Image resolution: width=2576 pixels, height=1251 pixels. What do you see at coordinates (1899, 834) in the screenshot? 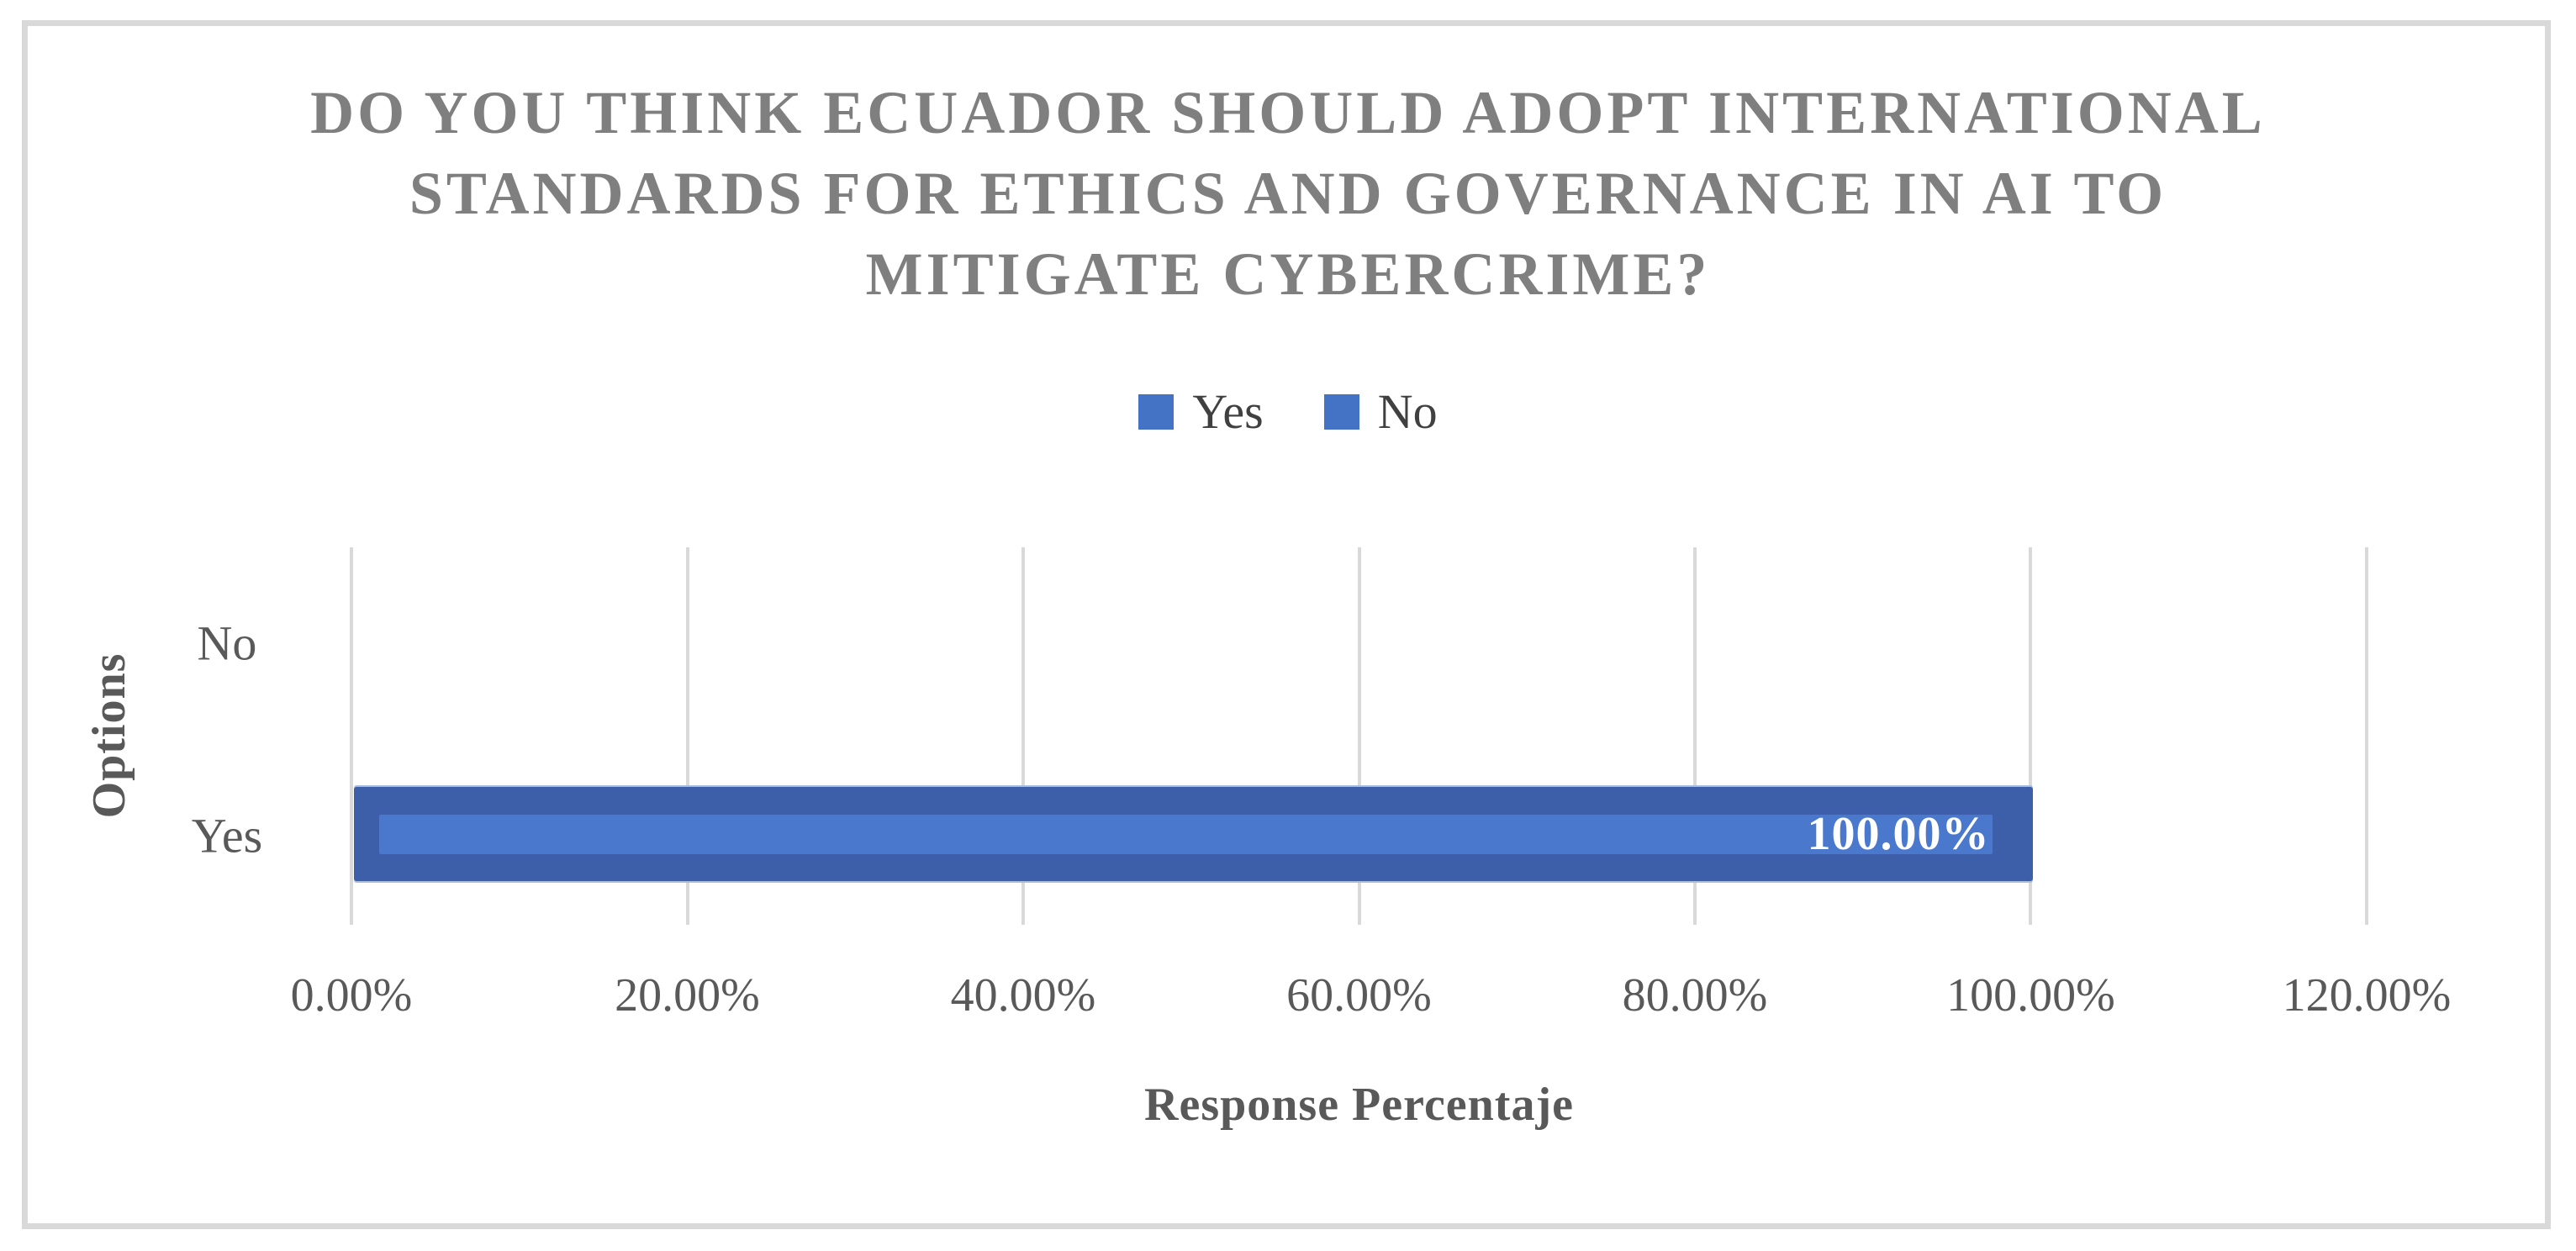
I see `bar-yes-data-label: 100.00%` at bounding box center [1899, 834].